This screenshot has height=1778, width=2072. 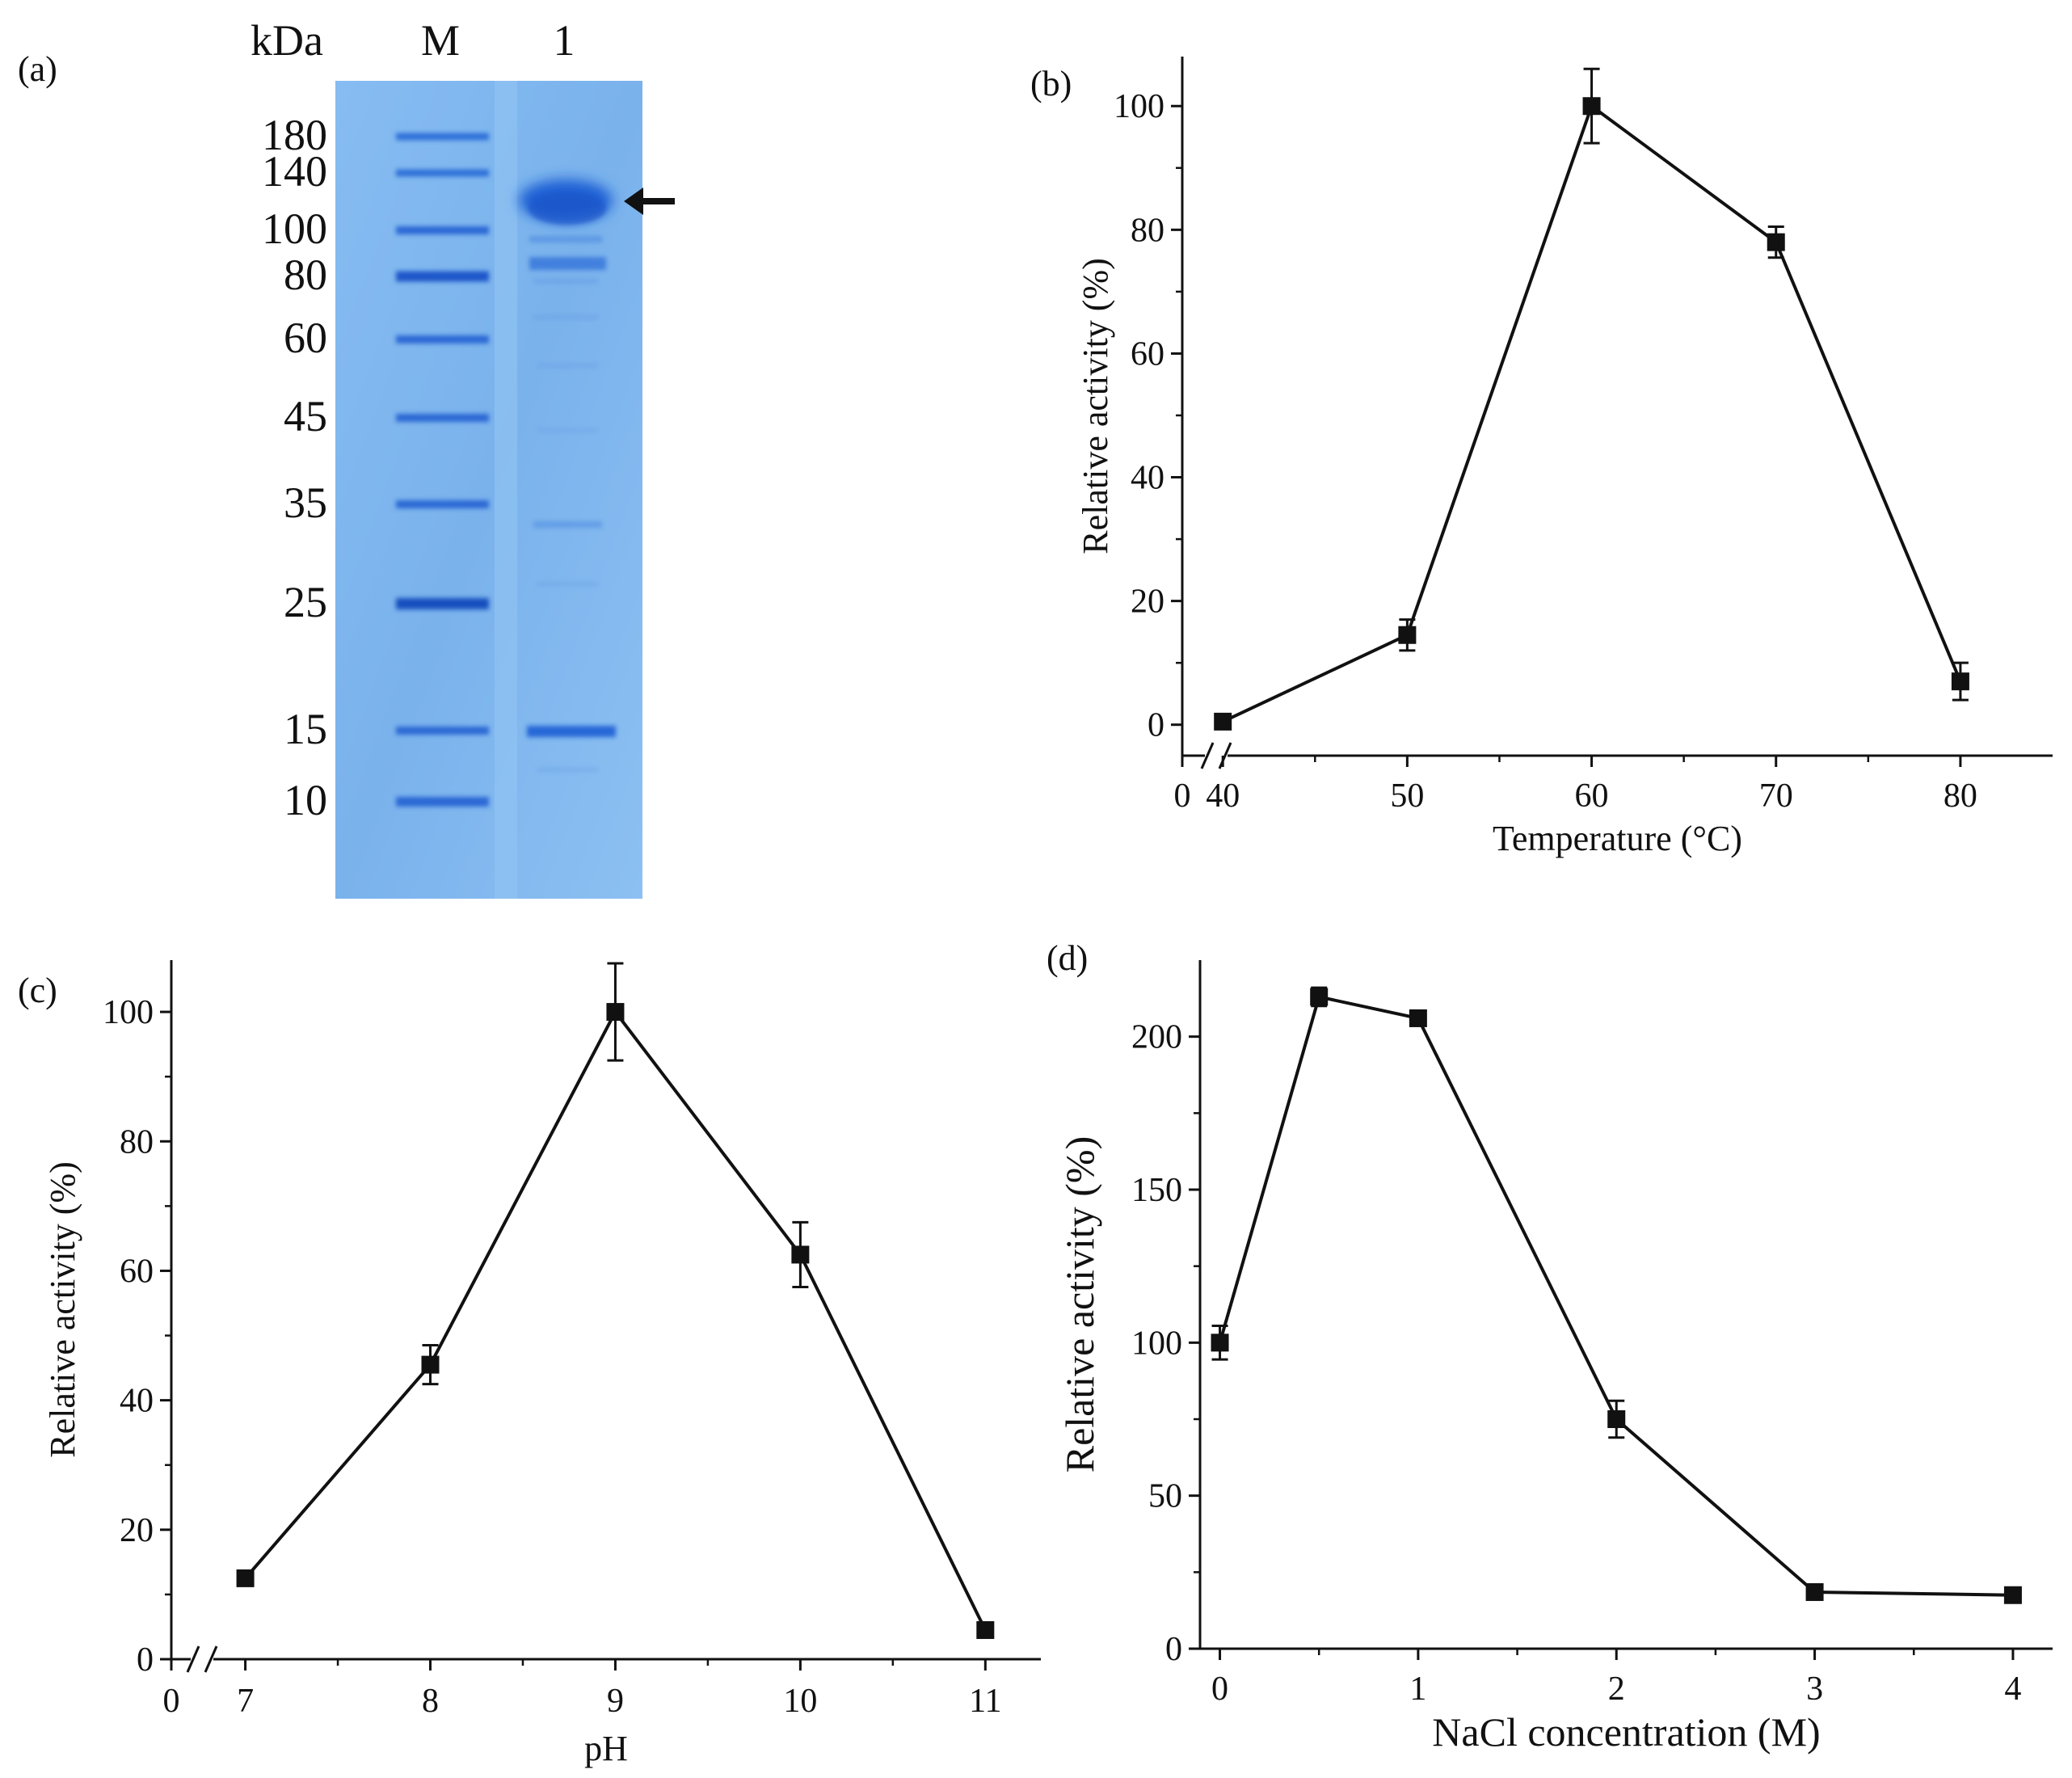 I want to click on marker-size-label: 15, so click(x=306, y=729).